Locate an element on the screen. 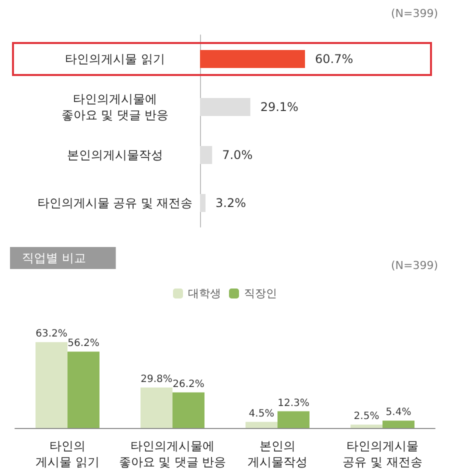 The width and height of the screenshot is (450, 470). legend-label: 직장인 is located at coordinates (260, 293).